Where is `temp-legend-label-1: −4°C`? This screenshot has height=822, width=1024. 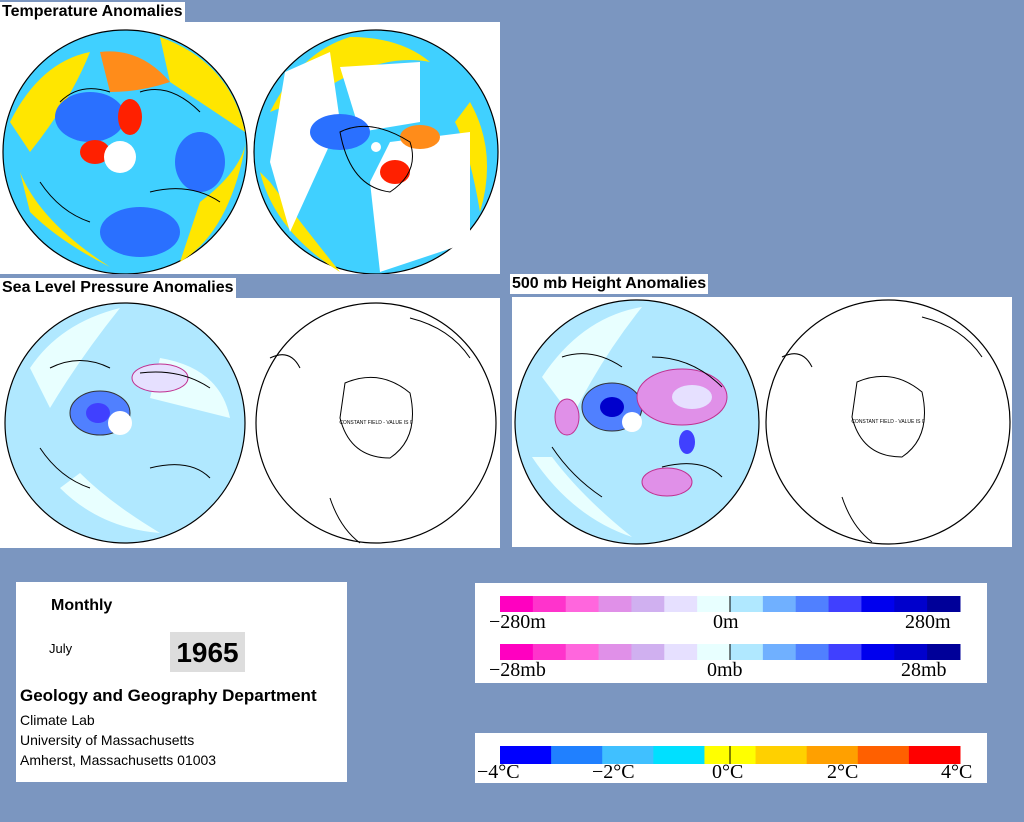
temp-legend-label-1: −4°C is located at coordinates (498, 772).